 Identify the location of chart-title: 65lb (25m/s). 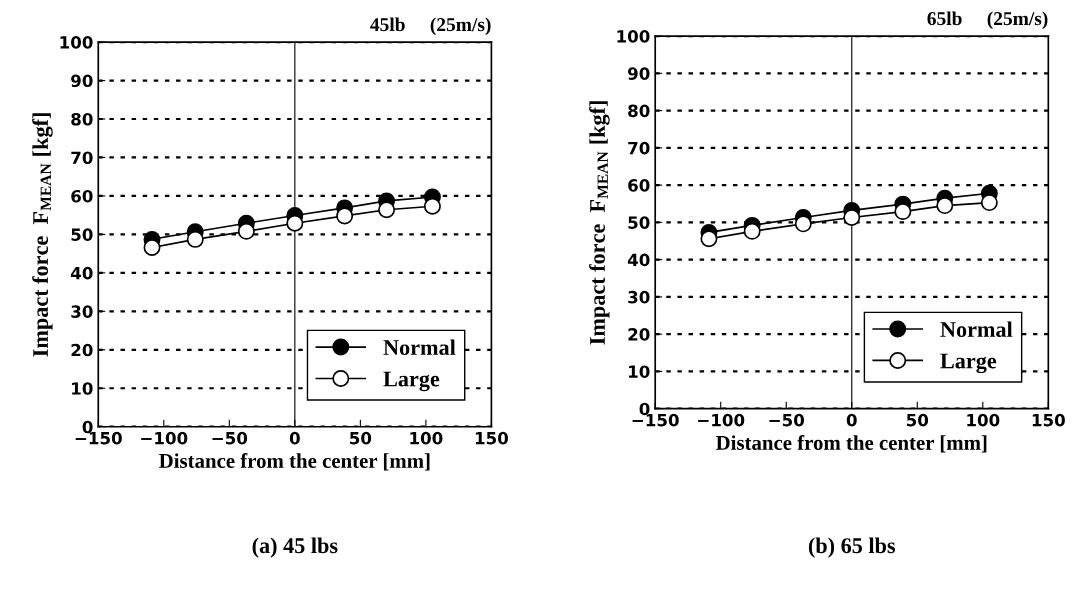
(987, 20).